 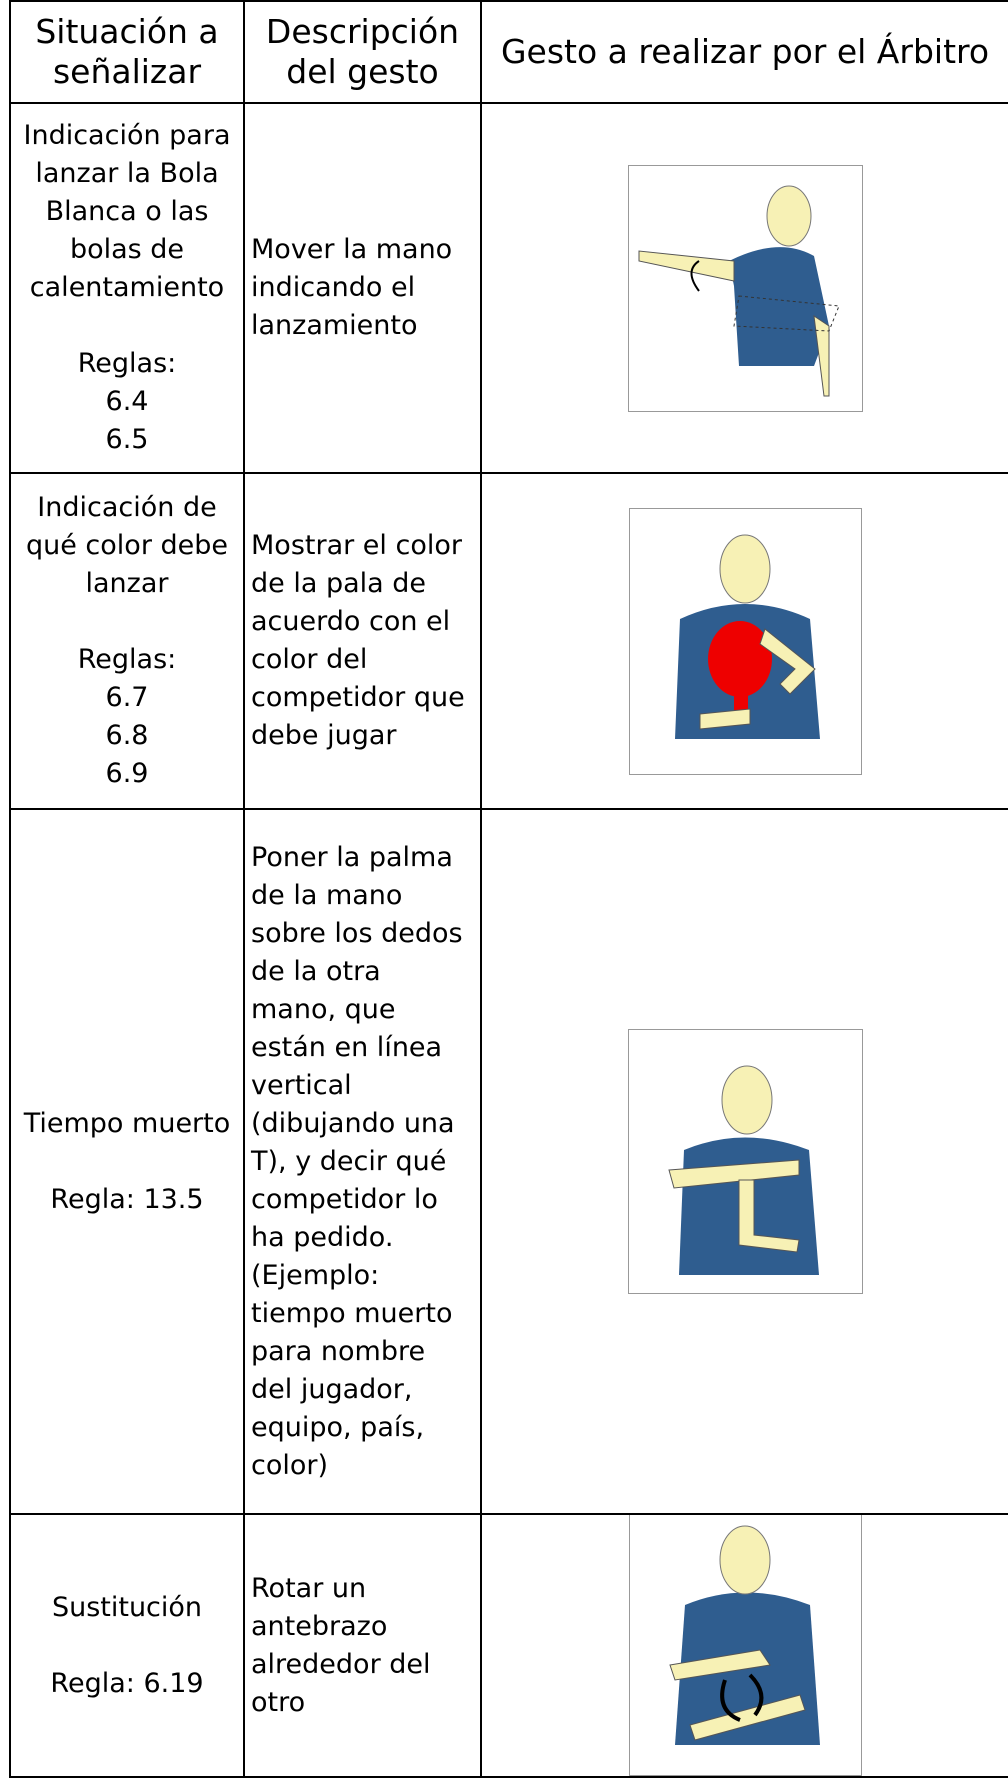 I want to click on rule-line: 6.9, so click(x=127, y=773).